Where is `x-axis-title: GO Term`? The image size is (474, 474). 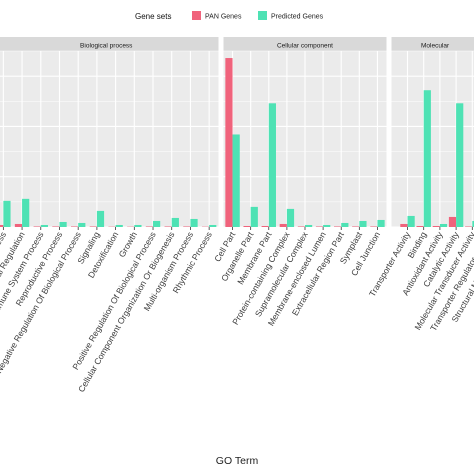
x-axis-title: GO Term is located at coordinates (237, 461).